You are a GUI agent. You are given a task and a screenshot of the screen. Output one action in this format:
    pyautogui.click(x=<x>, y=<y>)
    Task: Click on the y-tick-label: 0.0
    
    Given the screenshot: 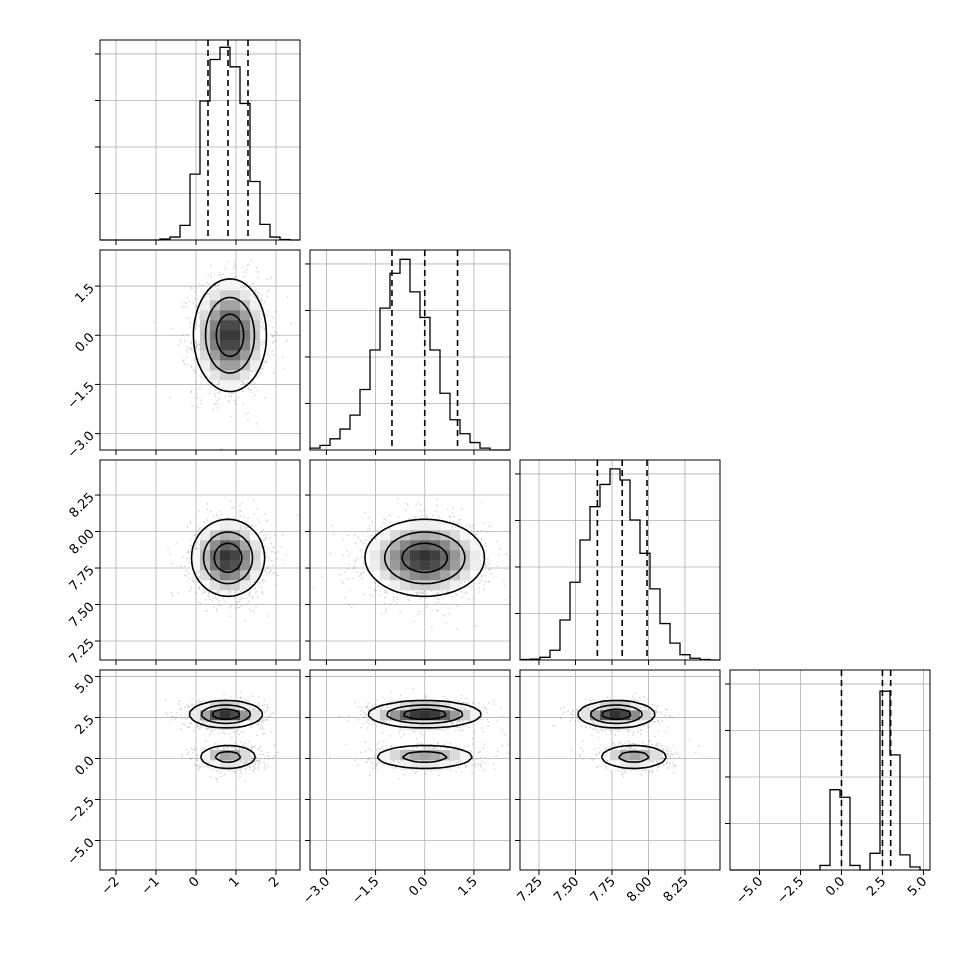 What is the action you would take?
    pyautogui.click(x=84, y=766)
    